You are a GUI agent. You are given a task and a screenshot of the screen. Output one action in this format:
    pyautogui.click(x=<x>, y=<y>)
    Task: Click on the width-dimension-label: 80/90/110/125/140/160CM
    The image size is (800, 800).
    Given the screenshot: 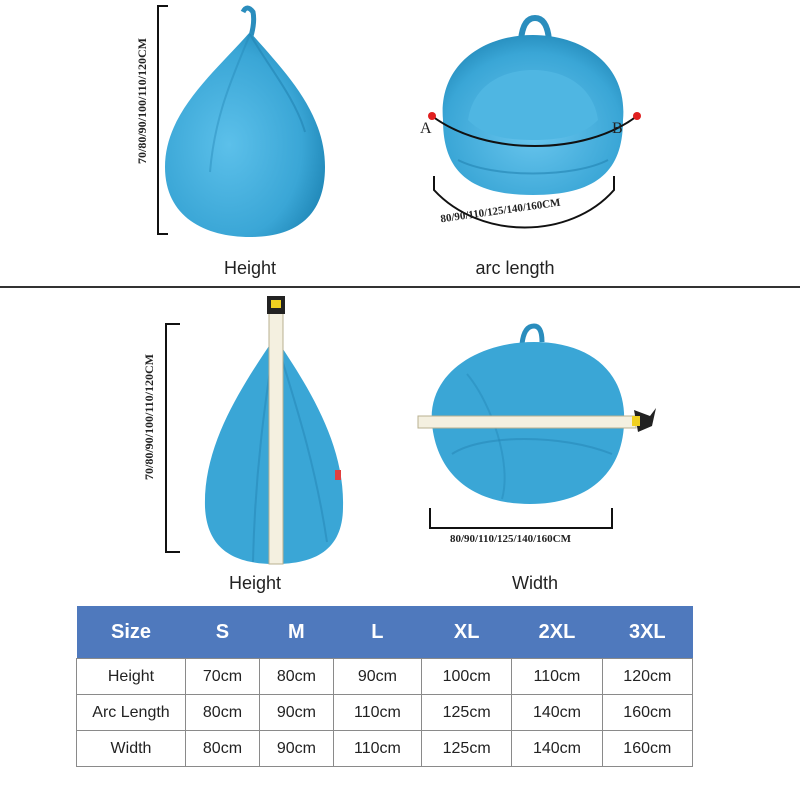 What is the action you would take?
    pyautogui.click(x=510, y=539)
    